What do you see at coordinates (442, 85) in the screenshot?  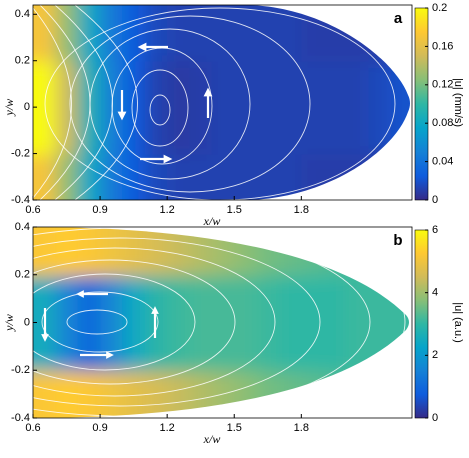 I see `colorbar-tick-label: 0.12` at bounding box center [442, 85].